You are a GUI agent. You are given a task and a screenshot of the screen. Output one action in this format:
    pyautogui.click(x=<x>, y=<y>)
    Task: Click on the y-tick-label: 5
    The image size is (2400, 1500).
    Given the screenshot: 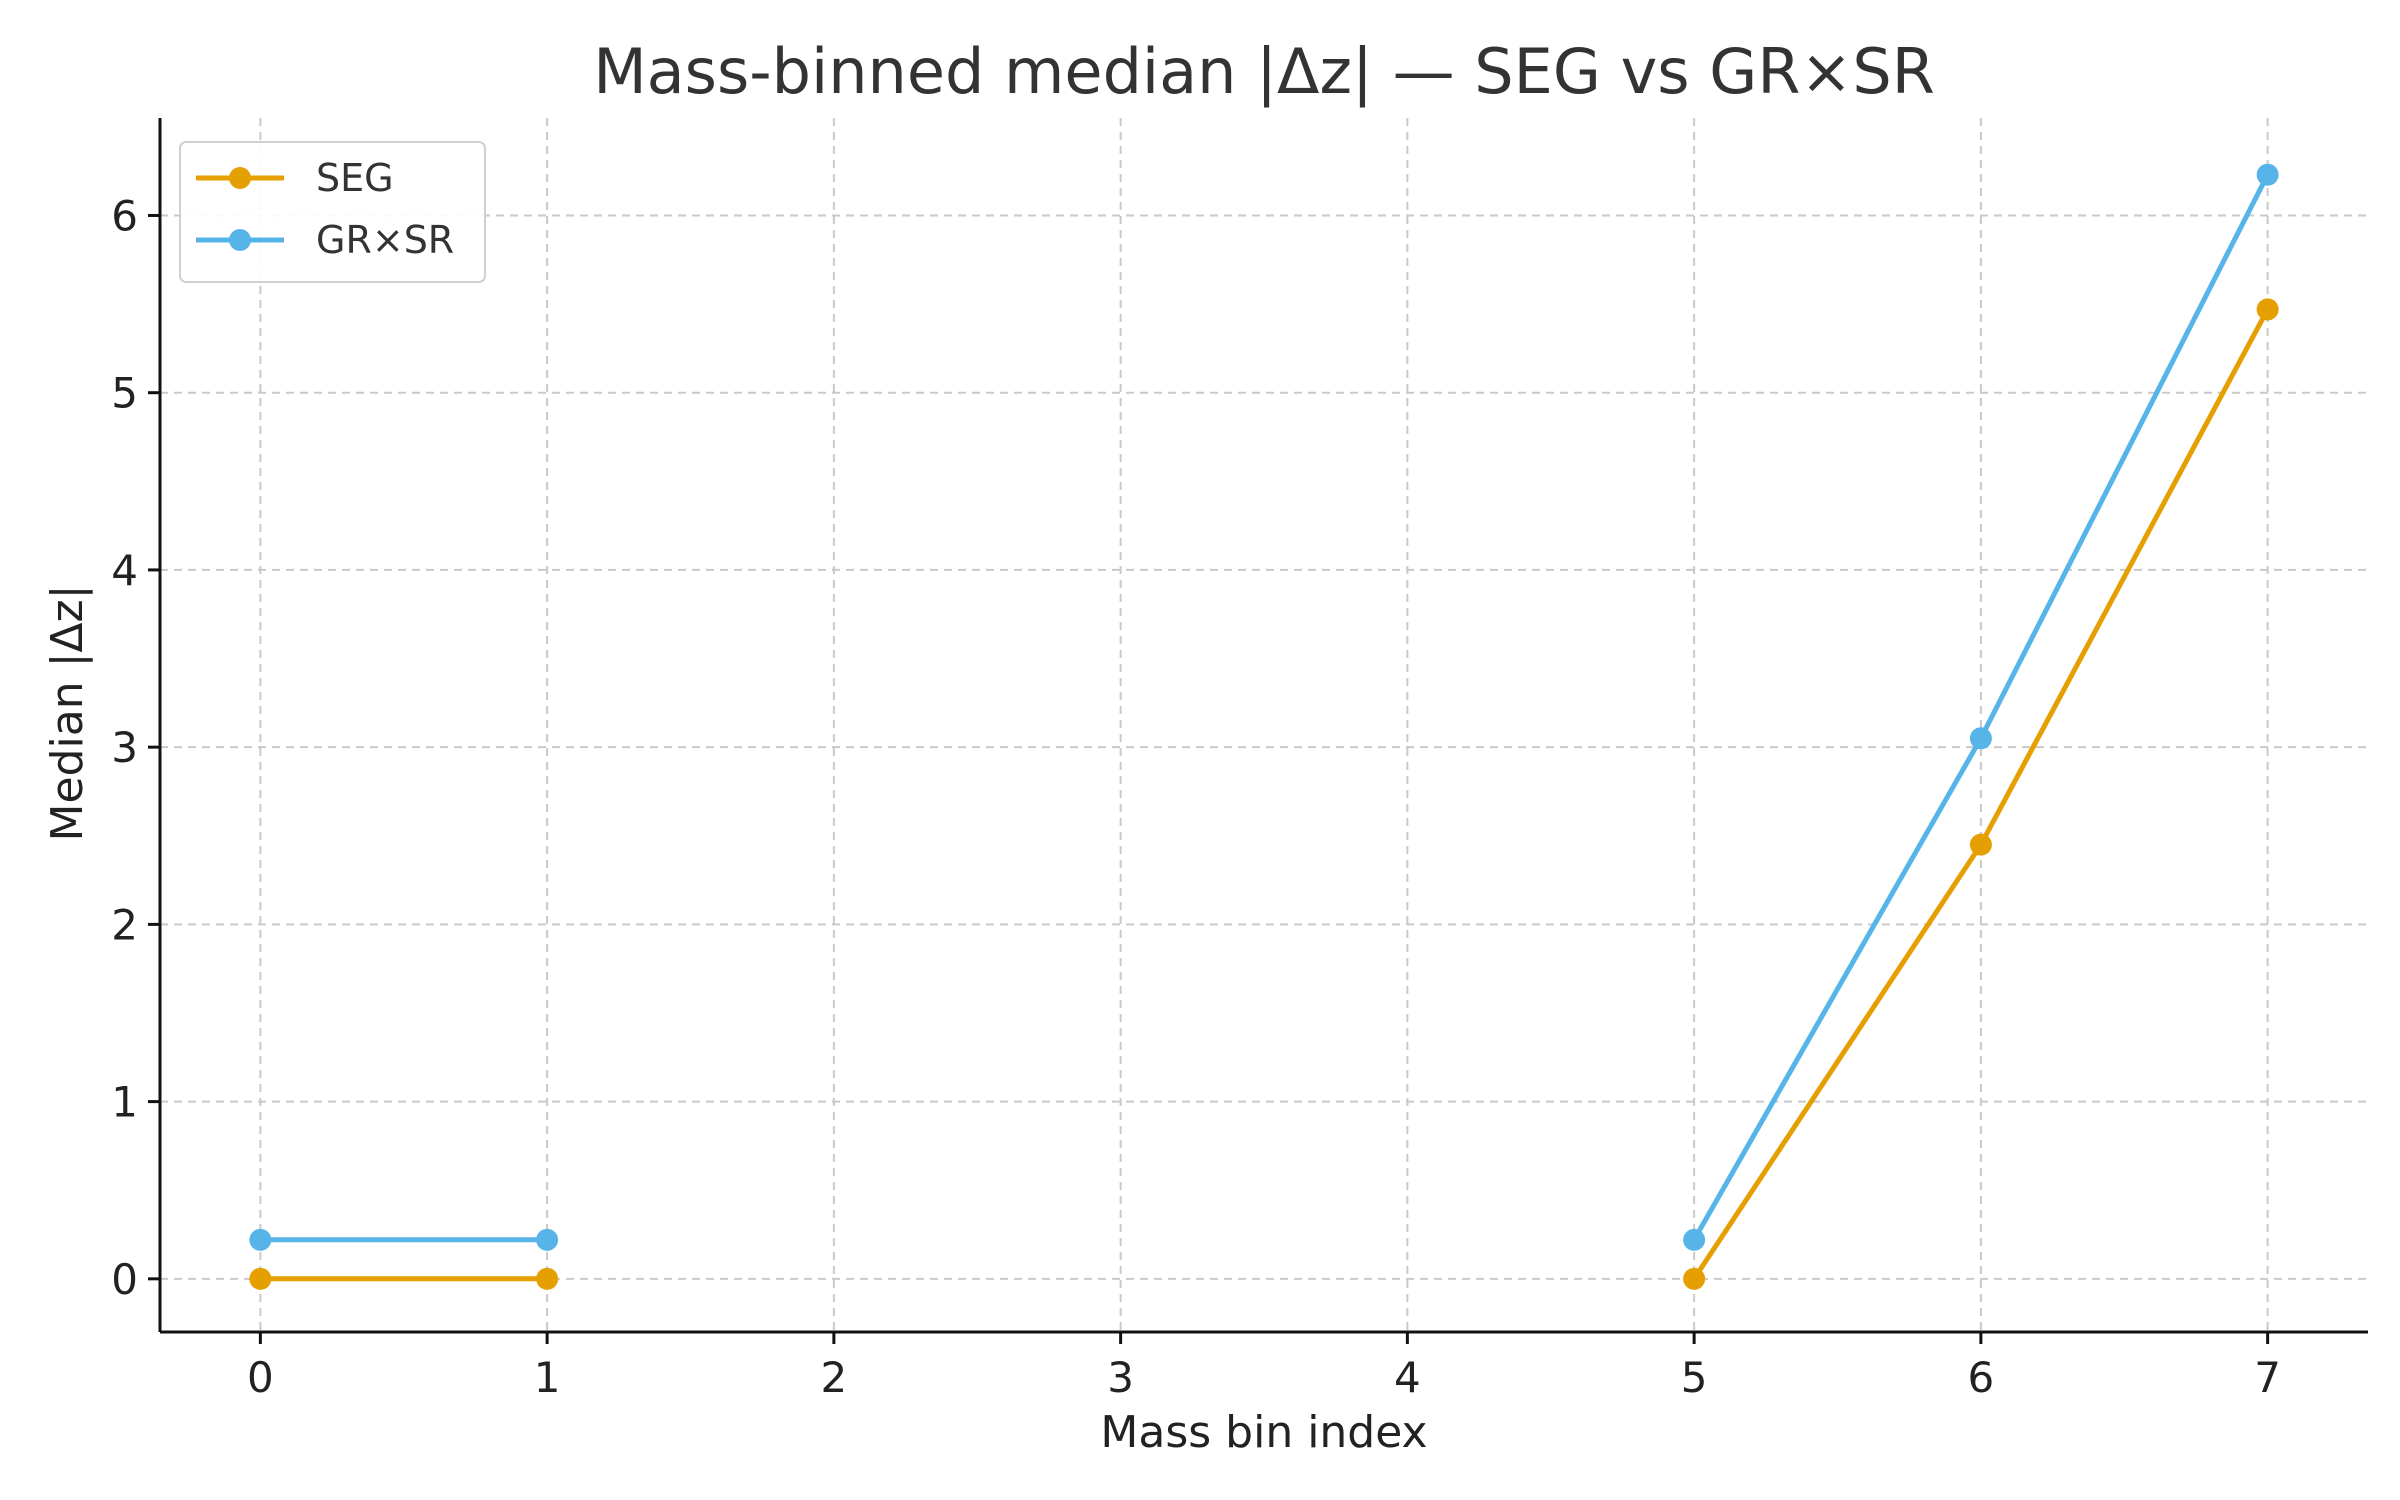 What is the action you would take?
    pyautogui.click(x=124, y=393)
    